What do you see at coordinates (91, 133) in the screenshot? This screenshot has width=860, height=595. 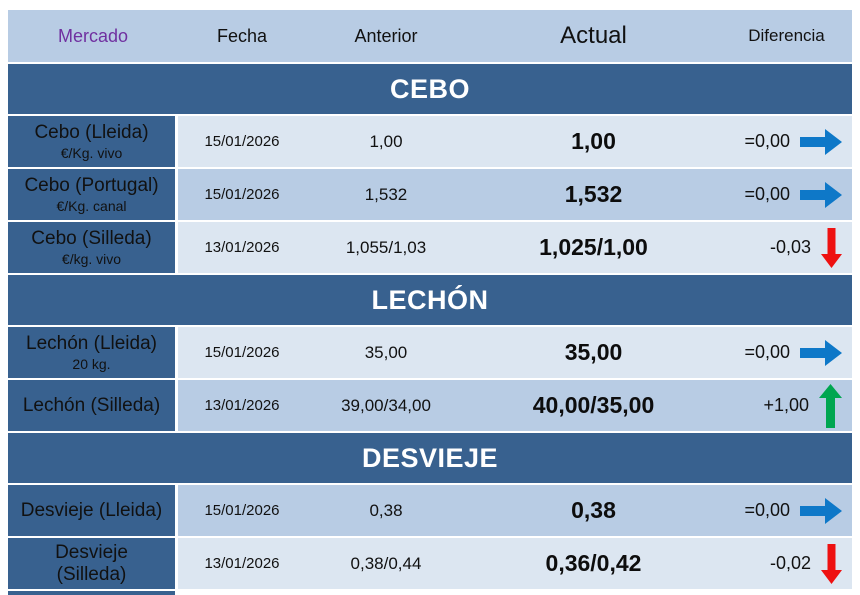 I see `market-name: Cebo (Lleida)` at bounding box center [91, 133].